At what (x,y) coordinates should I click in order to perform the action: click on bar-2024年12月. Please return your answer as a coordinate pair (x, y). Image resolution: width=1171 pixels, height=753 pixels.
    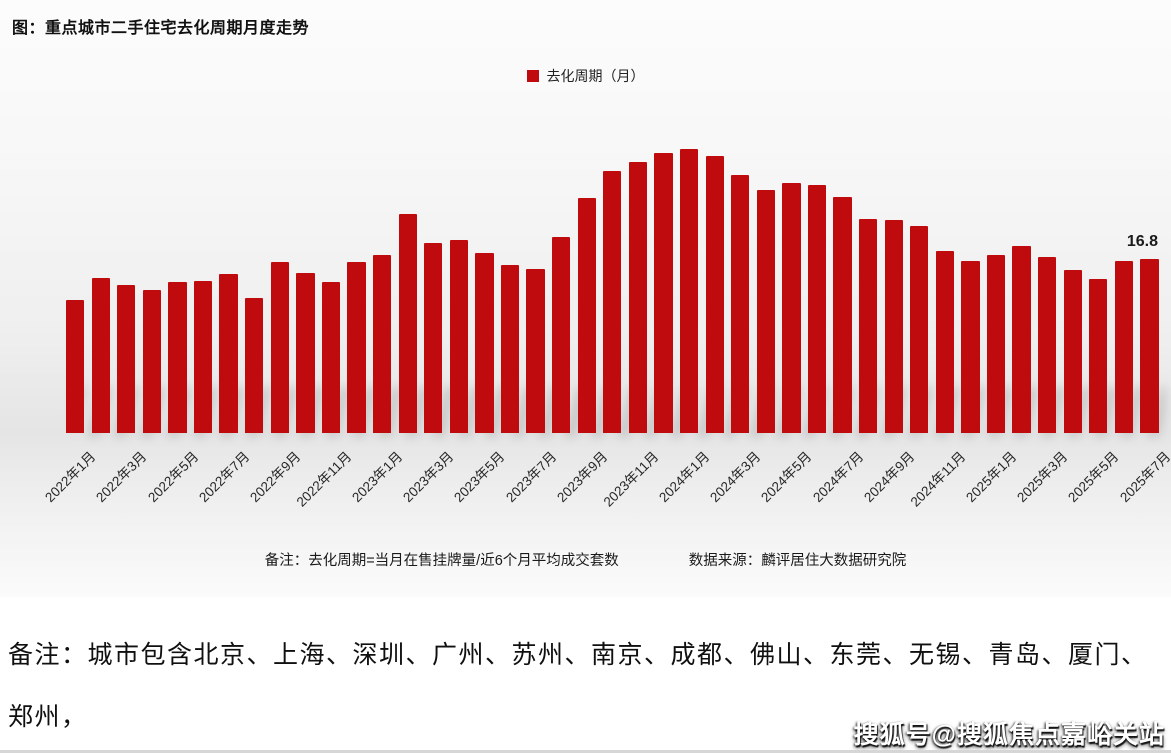
    Looking at the image, I should click on (970, 347).